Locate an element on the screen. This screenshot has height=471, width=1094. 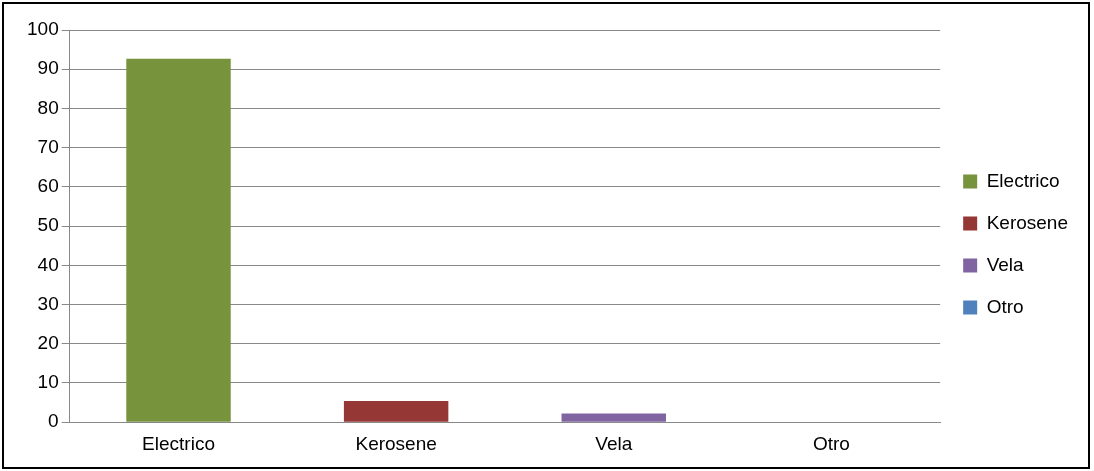
legend-label: Electrico is located at coordinates (1023, 180).